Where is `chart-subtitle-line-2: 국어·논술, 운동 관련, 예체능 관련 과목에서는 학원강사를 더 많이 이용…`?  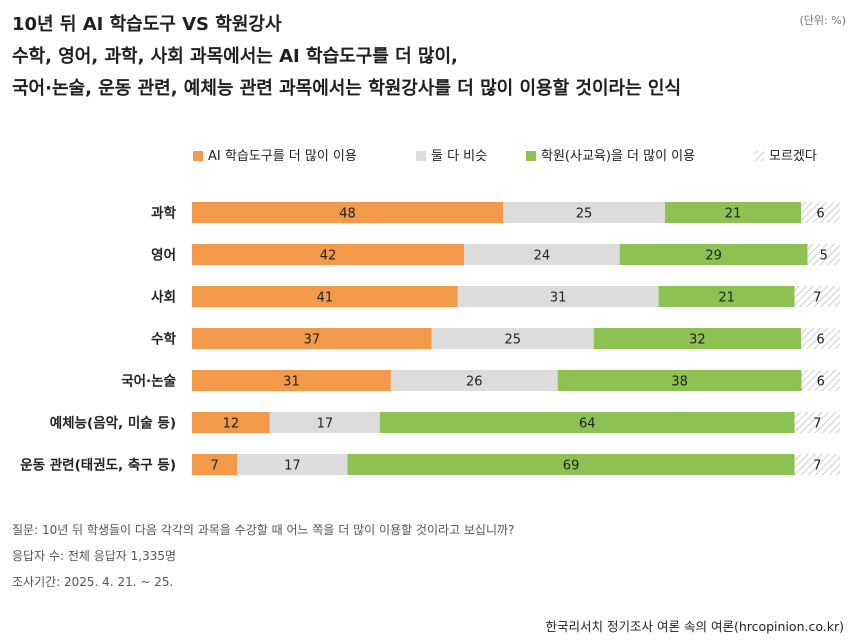 chart-subtitle-line-2: 국어·논술, 운동 관련, 예체능 관련 과목에서는 학원강사를 더 많이 이용… is located at coordinates (347, 88).